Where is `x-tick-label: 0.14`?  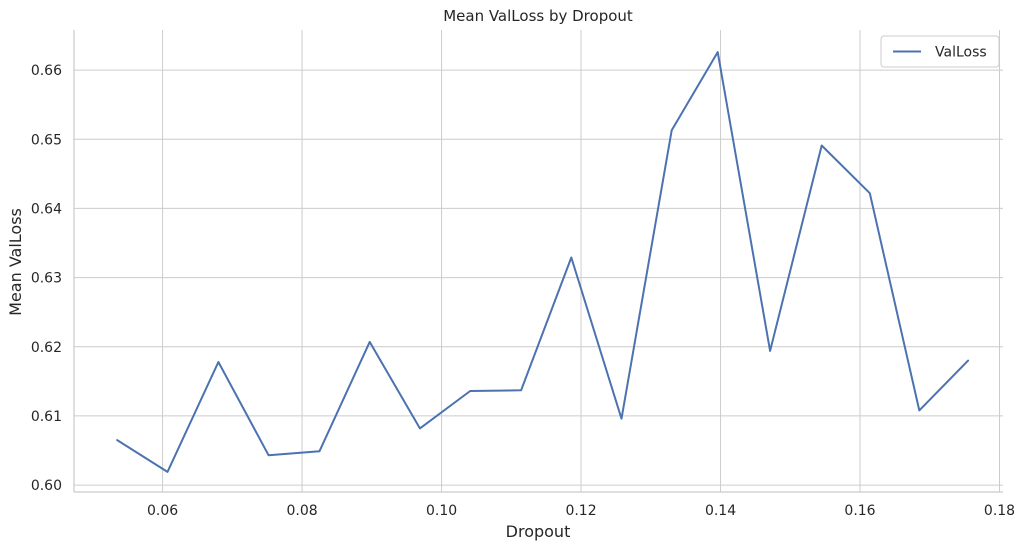 x-tick-label: 0.14 is located at coordinates (720, 511).